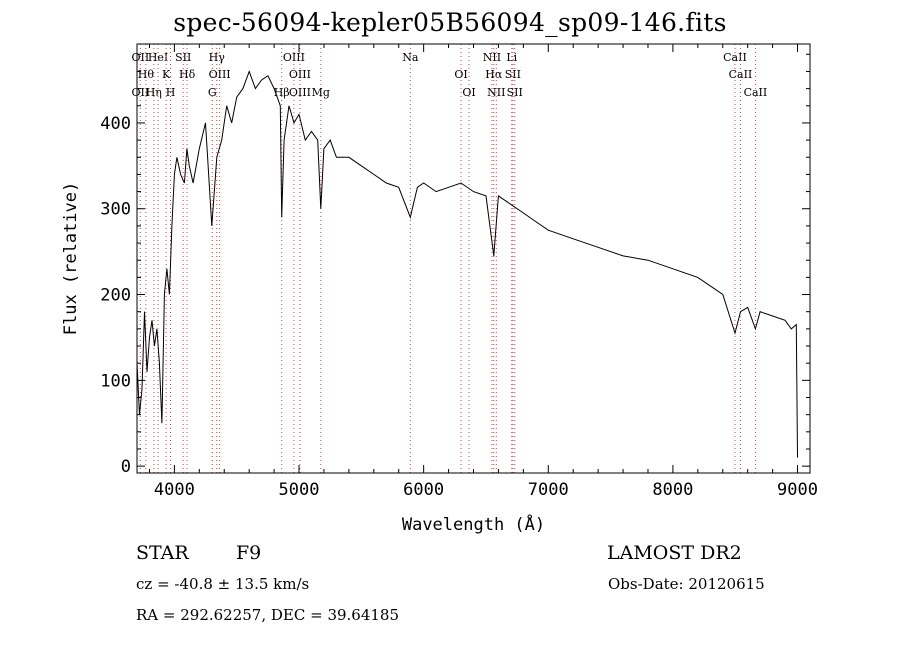  Describe the element at coordinates (115, 381) in the screenshot. I see `y-tick-label: 100` at that location.